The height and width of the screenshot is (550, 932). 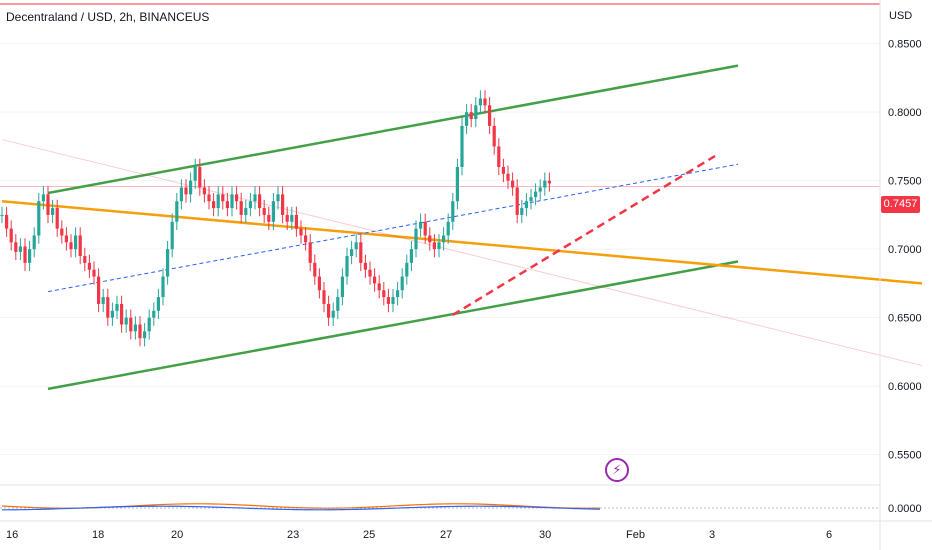 What do you see at coordinates (901, 16) in the screenshot?
I see `currency-label: USD` at bounding box center [901, 16].